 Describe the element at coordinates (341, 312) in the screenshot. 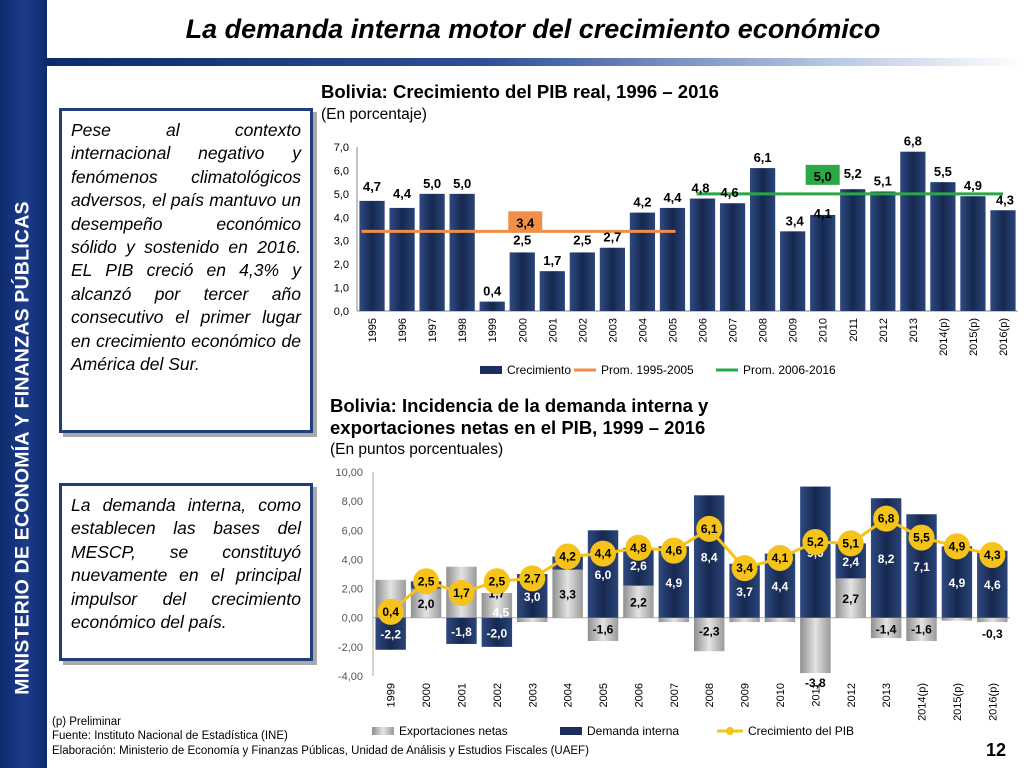

I see `chart1-y-tick-label: 0,0` at that location.